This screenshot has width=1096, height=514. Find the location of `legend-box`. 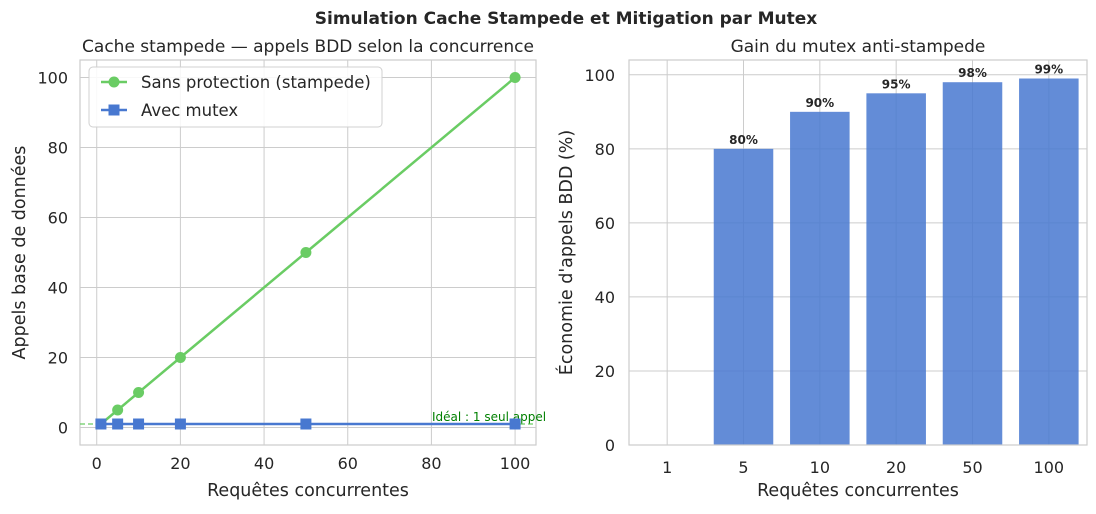

legend-box is located at coordinates (235, 97).